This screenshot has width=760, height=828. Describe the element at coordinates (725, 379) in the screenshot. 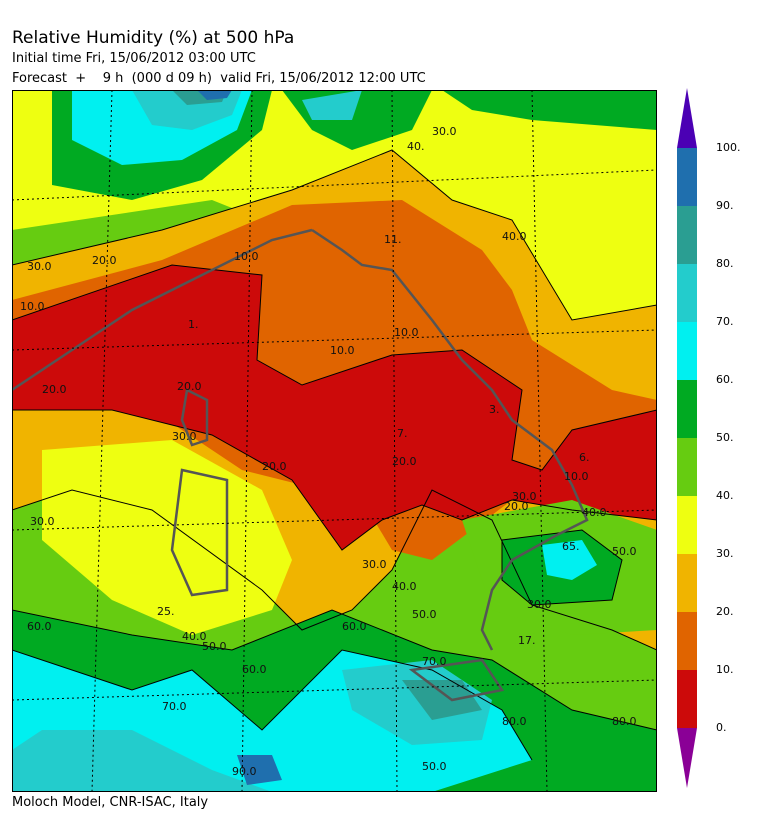

I see `colorbar-tick: 60.` at that location.